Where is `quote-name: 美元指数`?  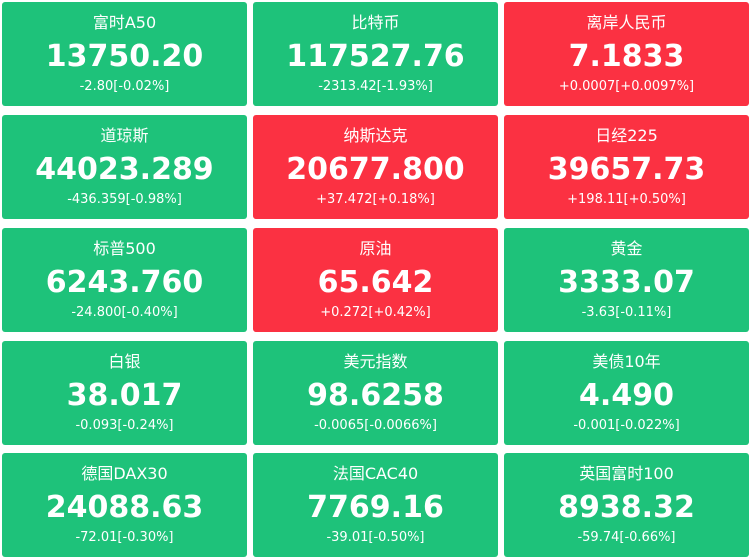 quote-name: 美元指数 is located at coordinates (375, 361).